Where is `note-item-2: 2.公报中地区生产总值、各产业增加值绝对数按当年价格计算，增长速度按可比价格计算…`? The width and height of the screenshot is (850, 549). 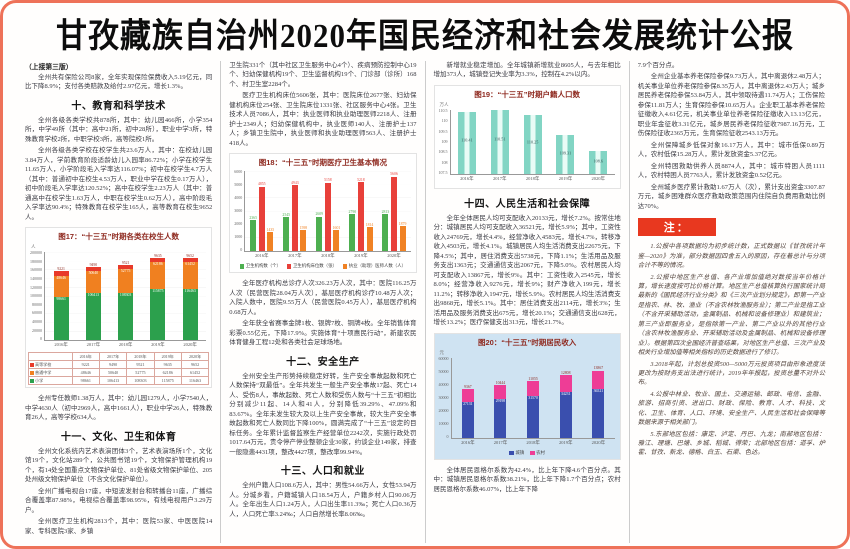 note-item-2: 2.公报中地区生产总值、各产业增加值绝对数按当年价格计算，增长速度按可比价格计算… is located at coordinates (731, 315).